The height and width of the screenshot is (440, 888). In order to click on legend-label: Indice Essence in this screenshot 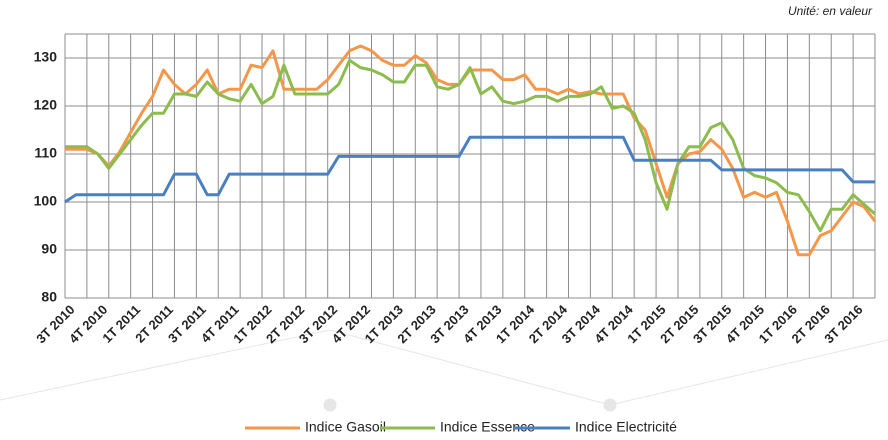, I will do `click(487, 427)`.